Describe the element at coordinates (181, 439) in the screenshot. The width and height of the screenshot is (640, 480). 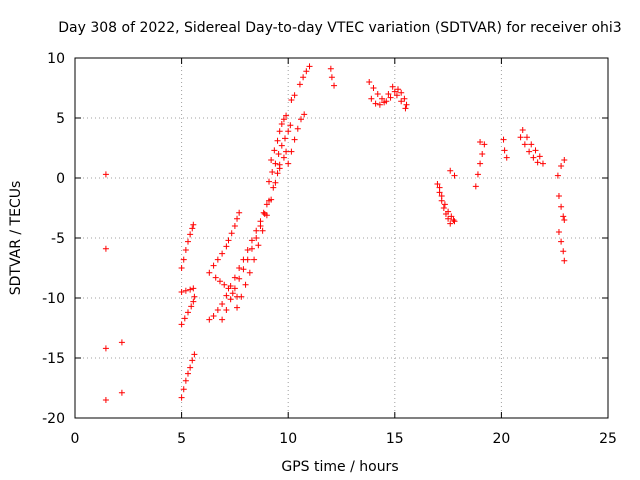
I see `x-tick-label: 5` at that location.